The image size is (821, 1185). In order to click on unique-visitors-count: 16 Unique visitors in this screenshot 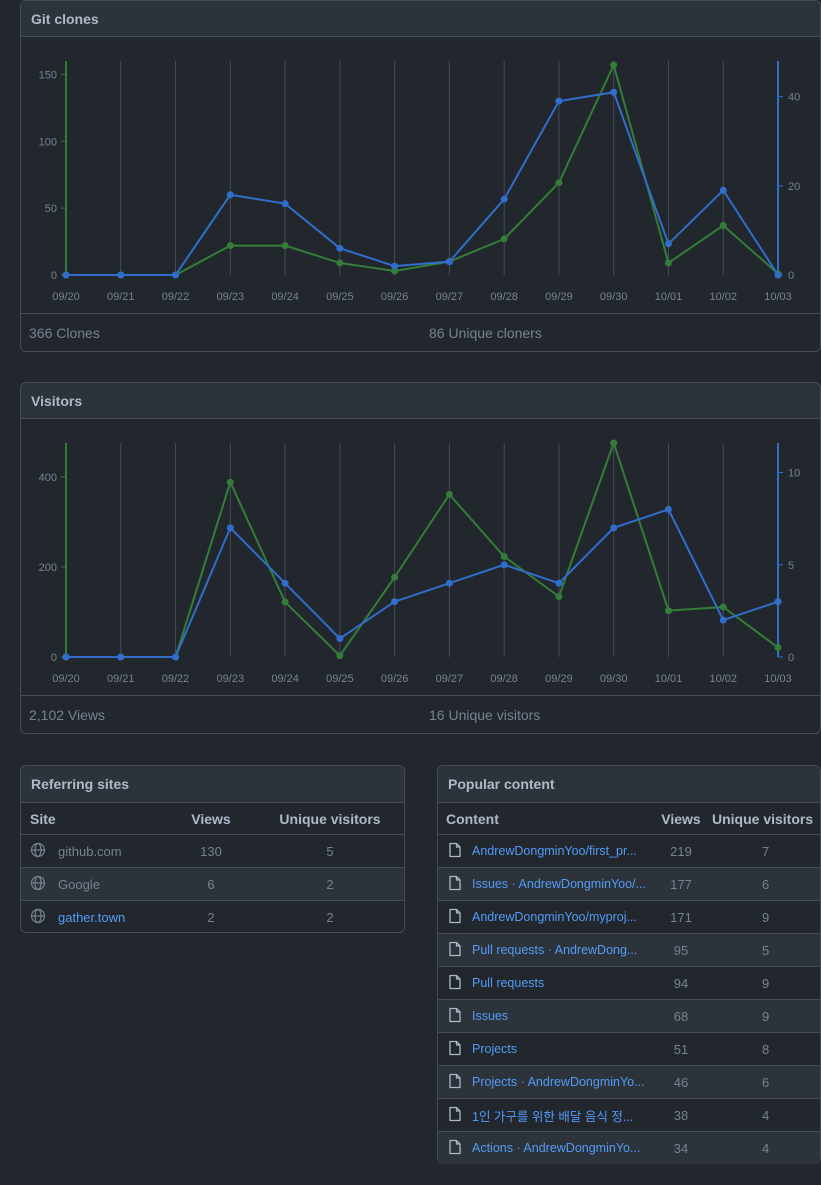, I will do `click(485, 715)`.